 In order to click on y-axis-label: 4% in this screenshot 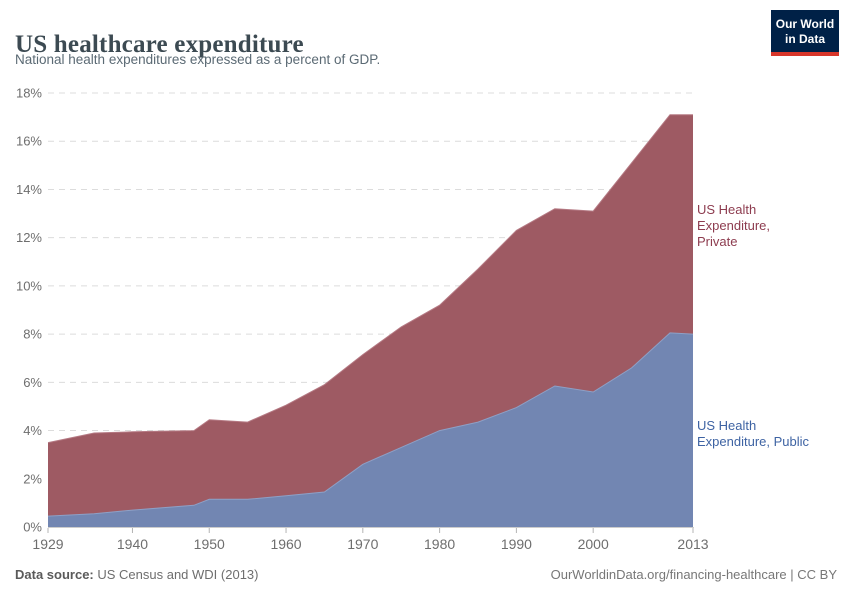, I will do `click(32, 430)`.